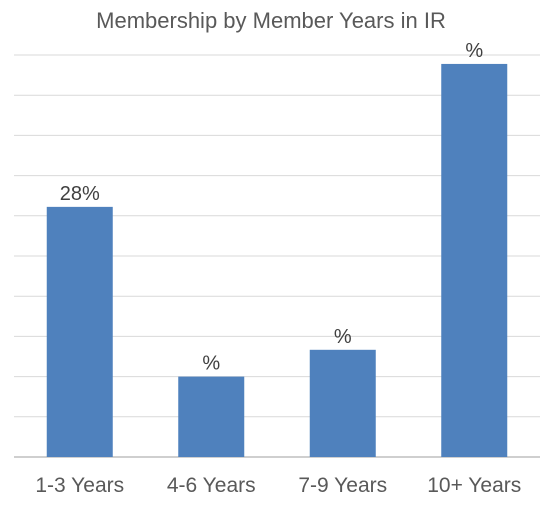 This screenshot has height=509, width=542. I want to click on data-label-3: %, so click(343, 337).